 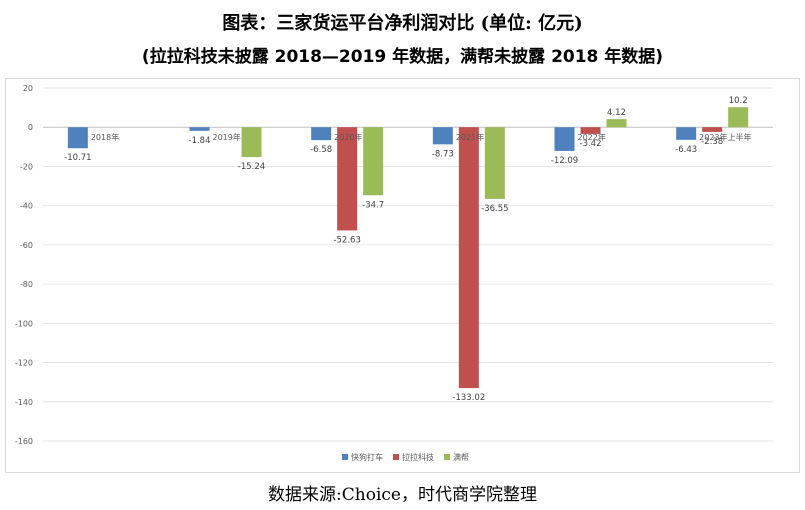 What do you see at coordinates (26, 166) in the screenshot?
I see `y-tick-label: -20` at bounding box center [26, 166].